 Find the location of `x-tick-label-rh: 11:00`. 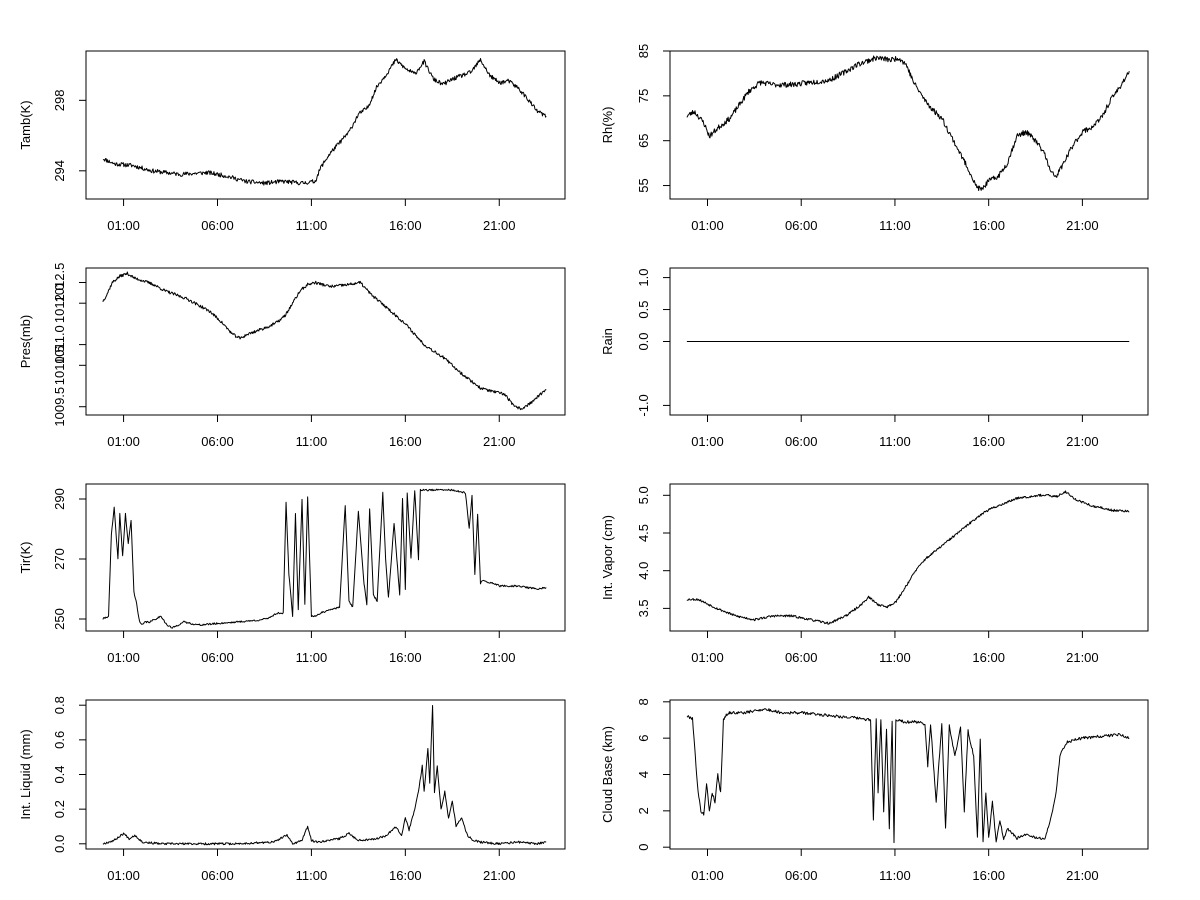

x-tick-label-rh: 11:00 is located at coordinates (895, 225).